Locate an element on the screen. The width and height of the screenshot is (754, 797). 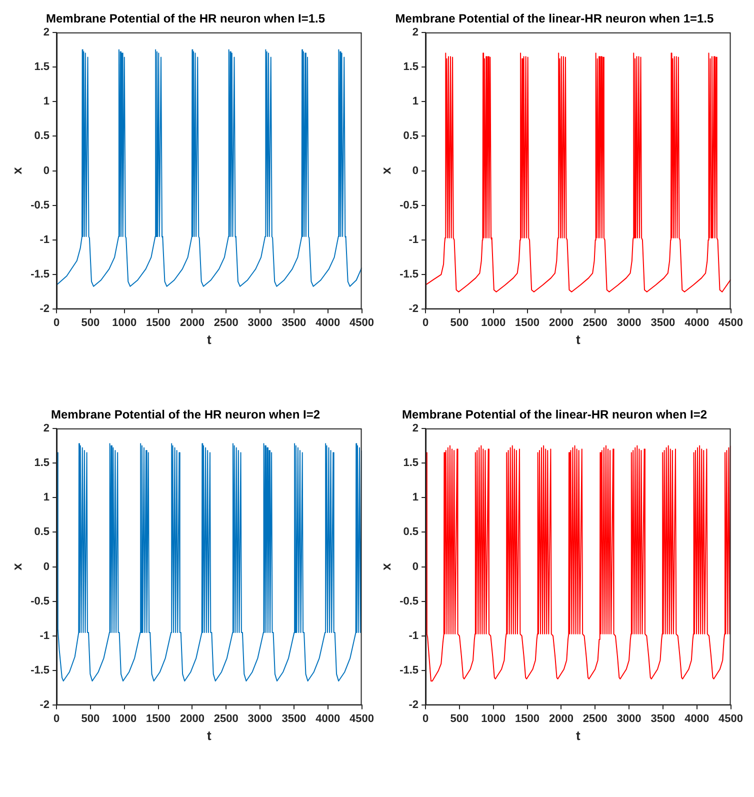
chart-title: Membrane Potential of the linear-HR neuron when I=2 is located at coordinates (555, 415).